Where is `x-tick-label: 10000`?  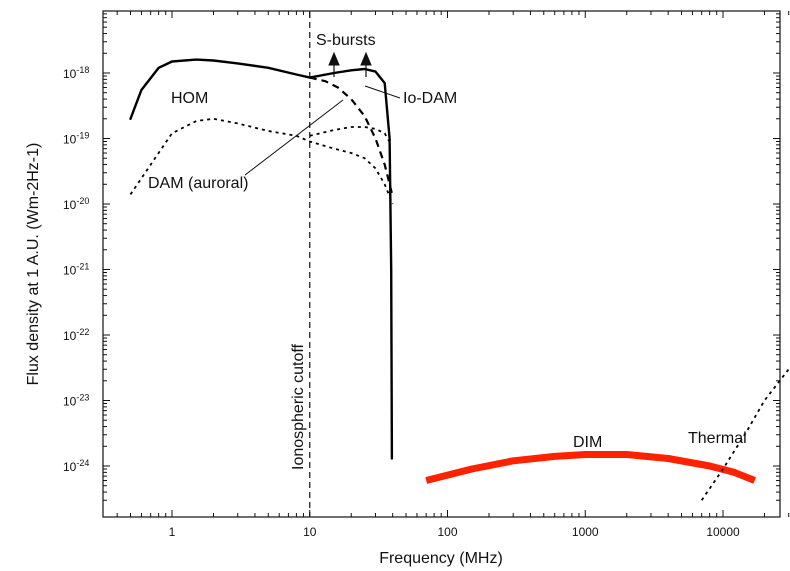 x-tick-label: 10000 is located at coordinates (723, 532).